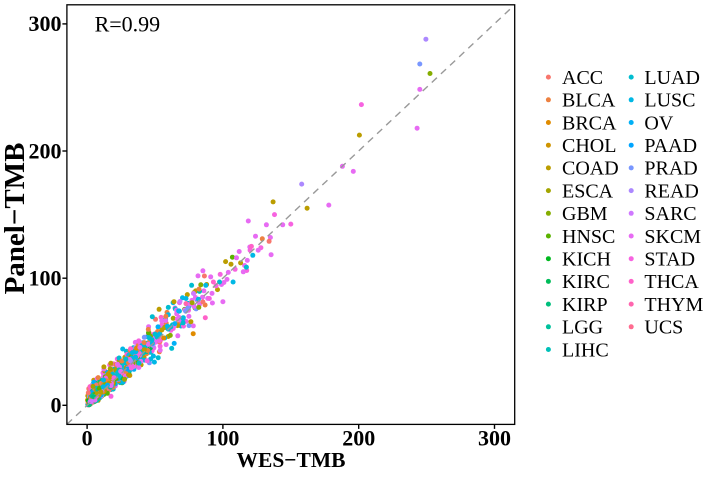 The width and height of the screenshot is (716, 477). What do you see at coordinates (586, 260) in the screenshot?
I see `svg-text: KICH` at bounding box center [586, 260].